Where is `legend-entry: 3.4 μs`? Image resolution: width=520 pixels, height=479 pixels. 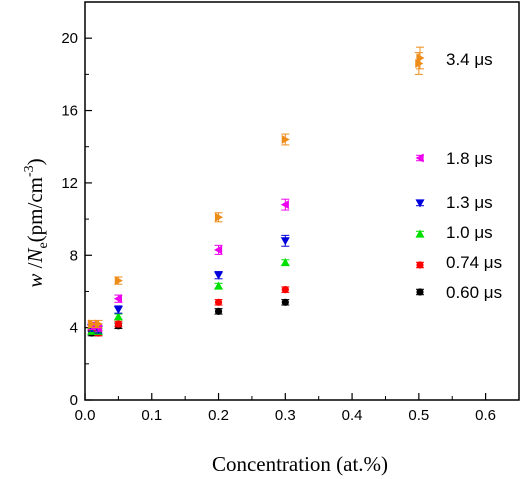 legend-entry: 3.4 μs is located at coordinates (454, 58).